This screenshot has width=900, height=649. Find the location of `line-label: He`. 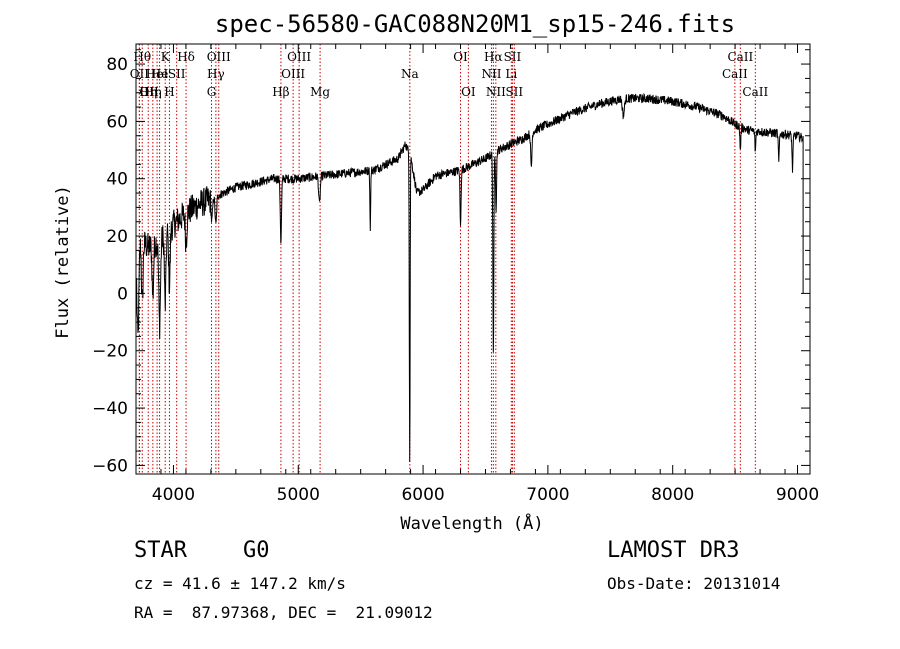

line-label: He is located at coordinates (160, 74).